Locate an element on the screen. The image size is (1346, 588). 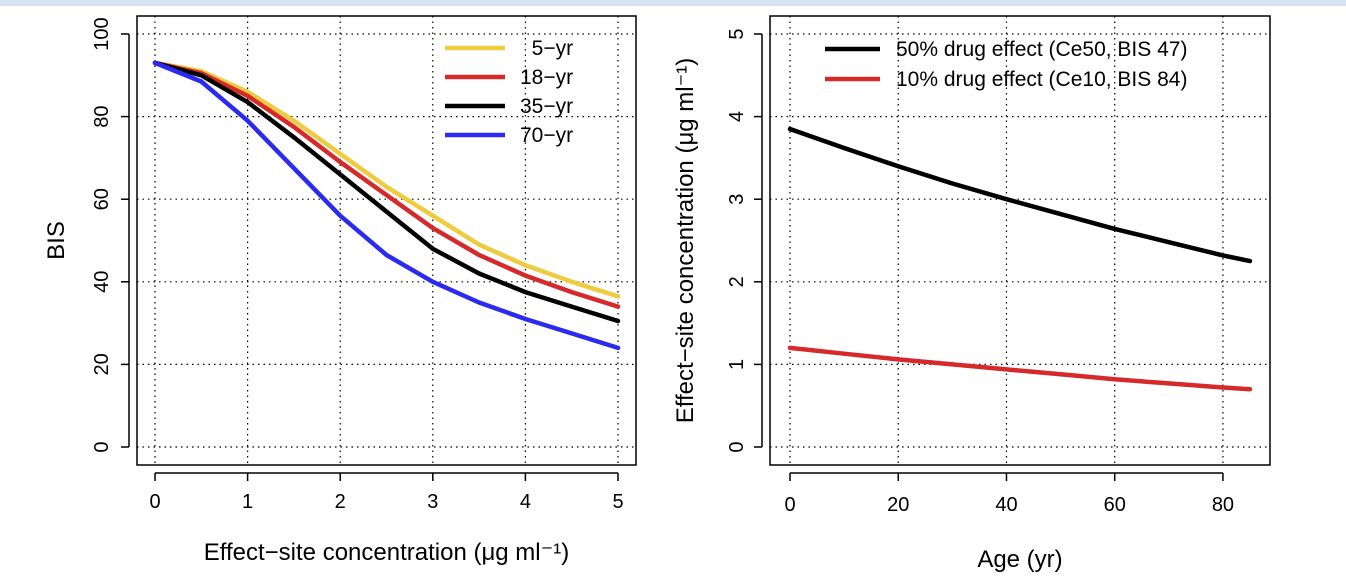
x-axis-label: Effect−site concentration (μg ml⁻¹) is located at coordinates (387, 552).